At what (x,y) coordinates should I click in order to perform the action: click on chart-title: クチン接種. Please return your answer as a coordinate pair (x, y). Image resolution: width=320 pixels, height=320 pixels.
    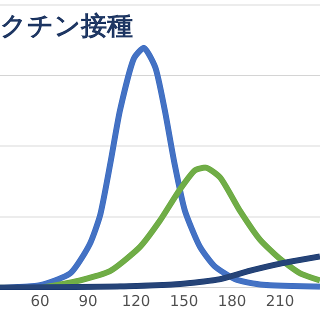
    Looking at the image, I should click on (66, 27).